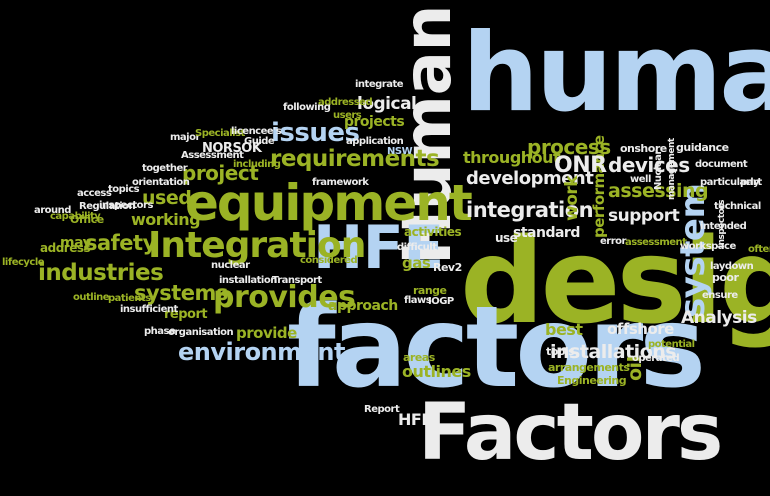  What do you see at coordinates (52, 210) in the screenshot?
I see `word-around: around` at bounding box center [52, 210].